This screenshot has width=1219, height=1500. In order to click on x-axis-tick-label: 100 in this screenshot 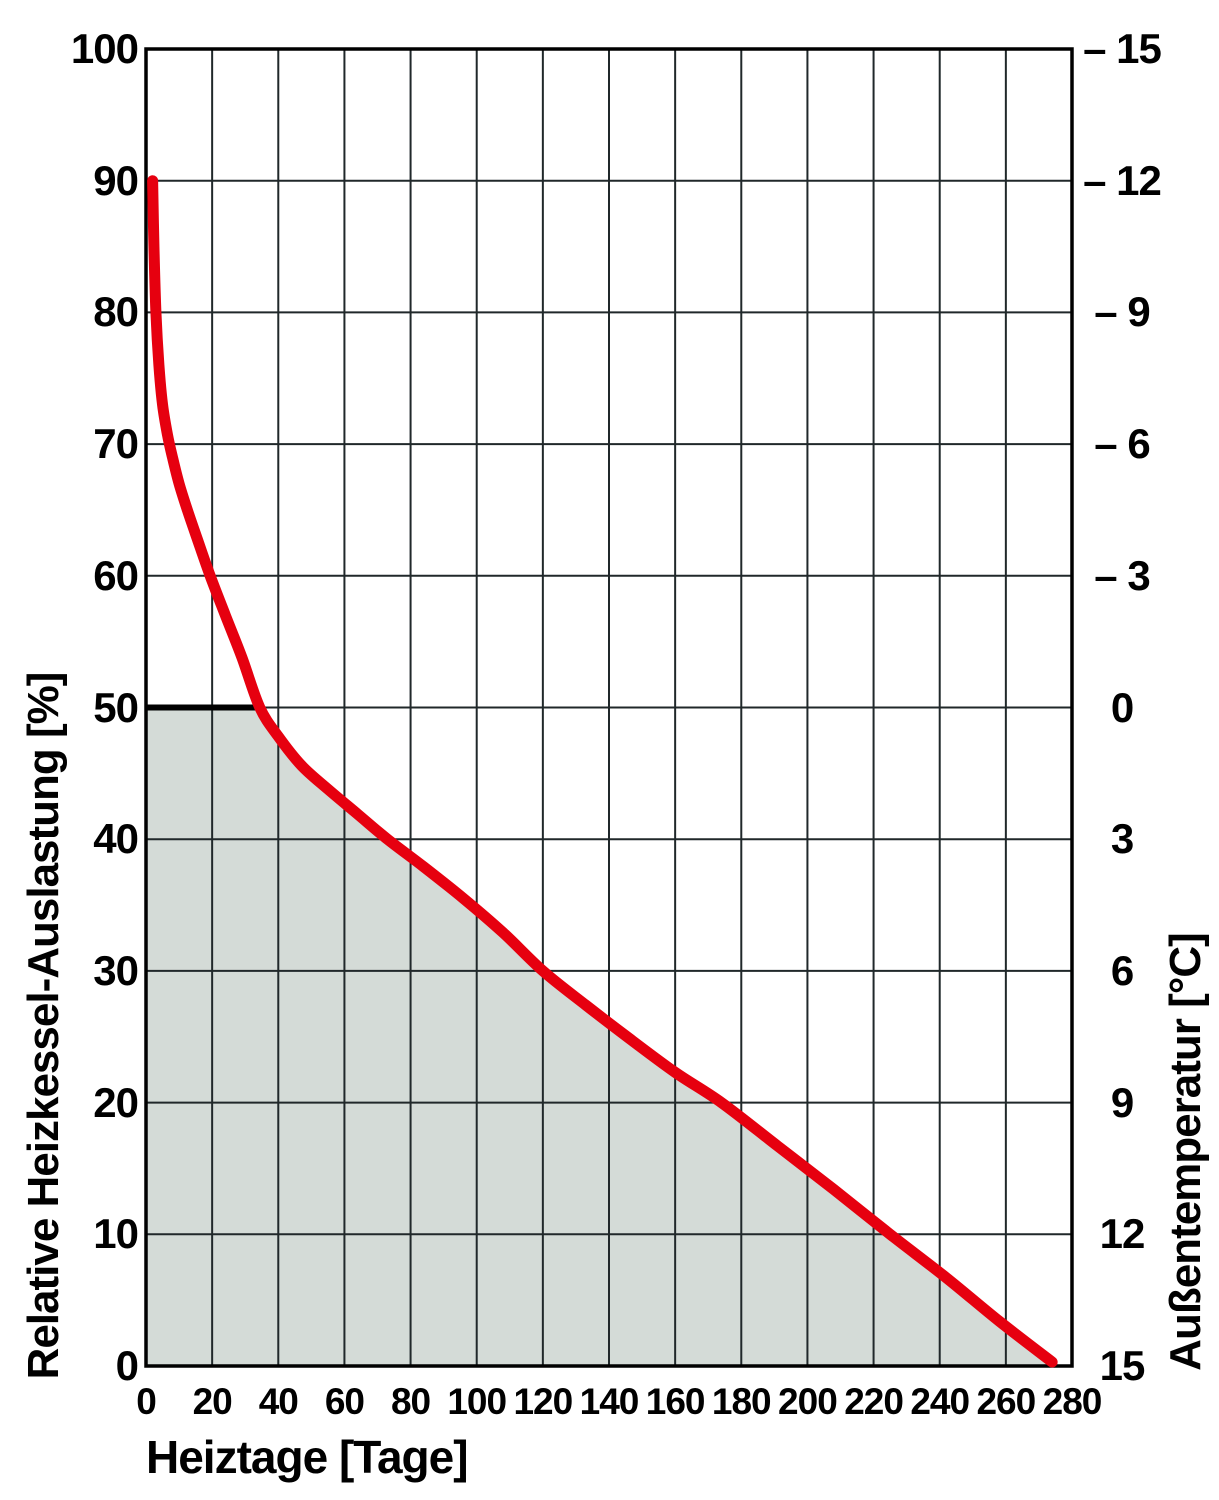, I will do `click(477, 1401)`.